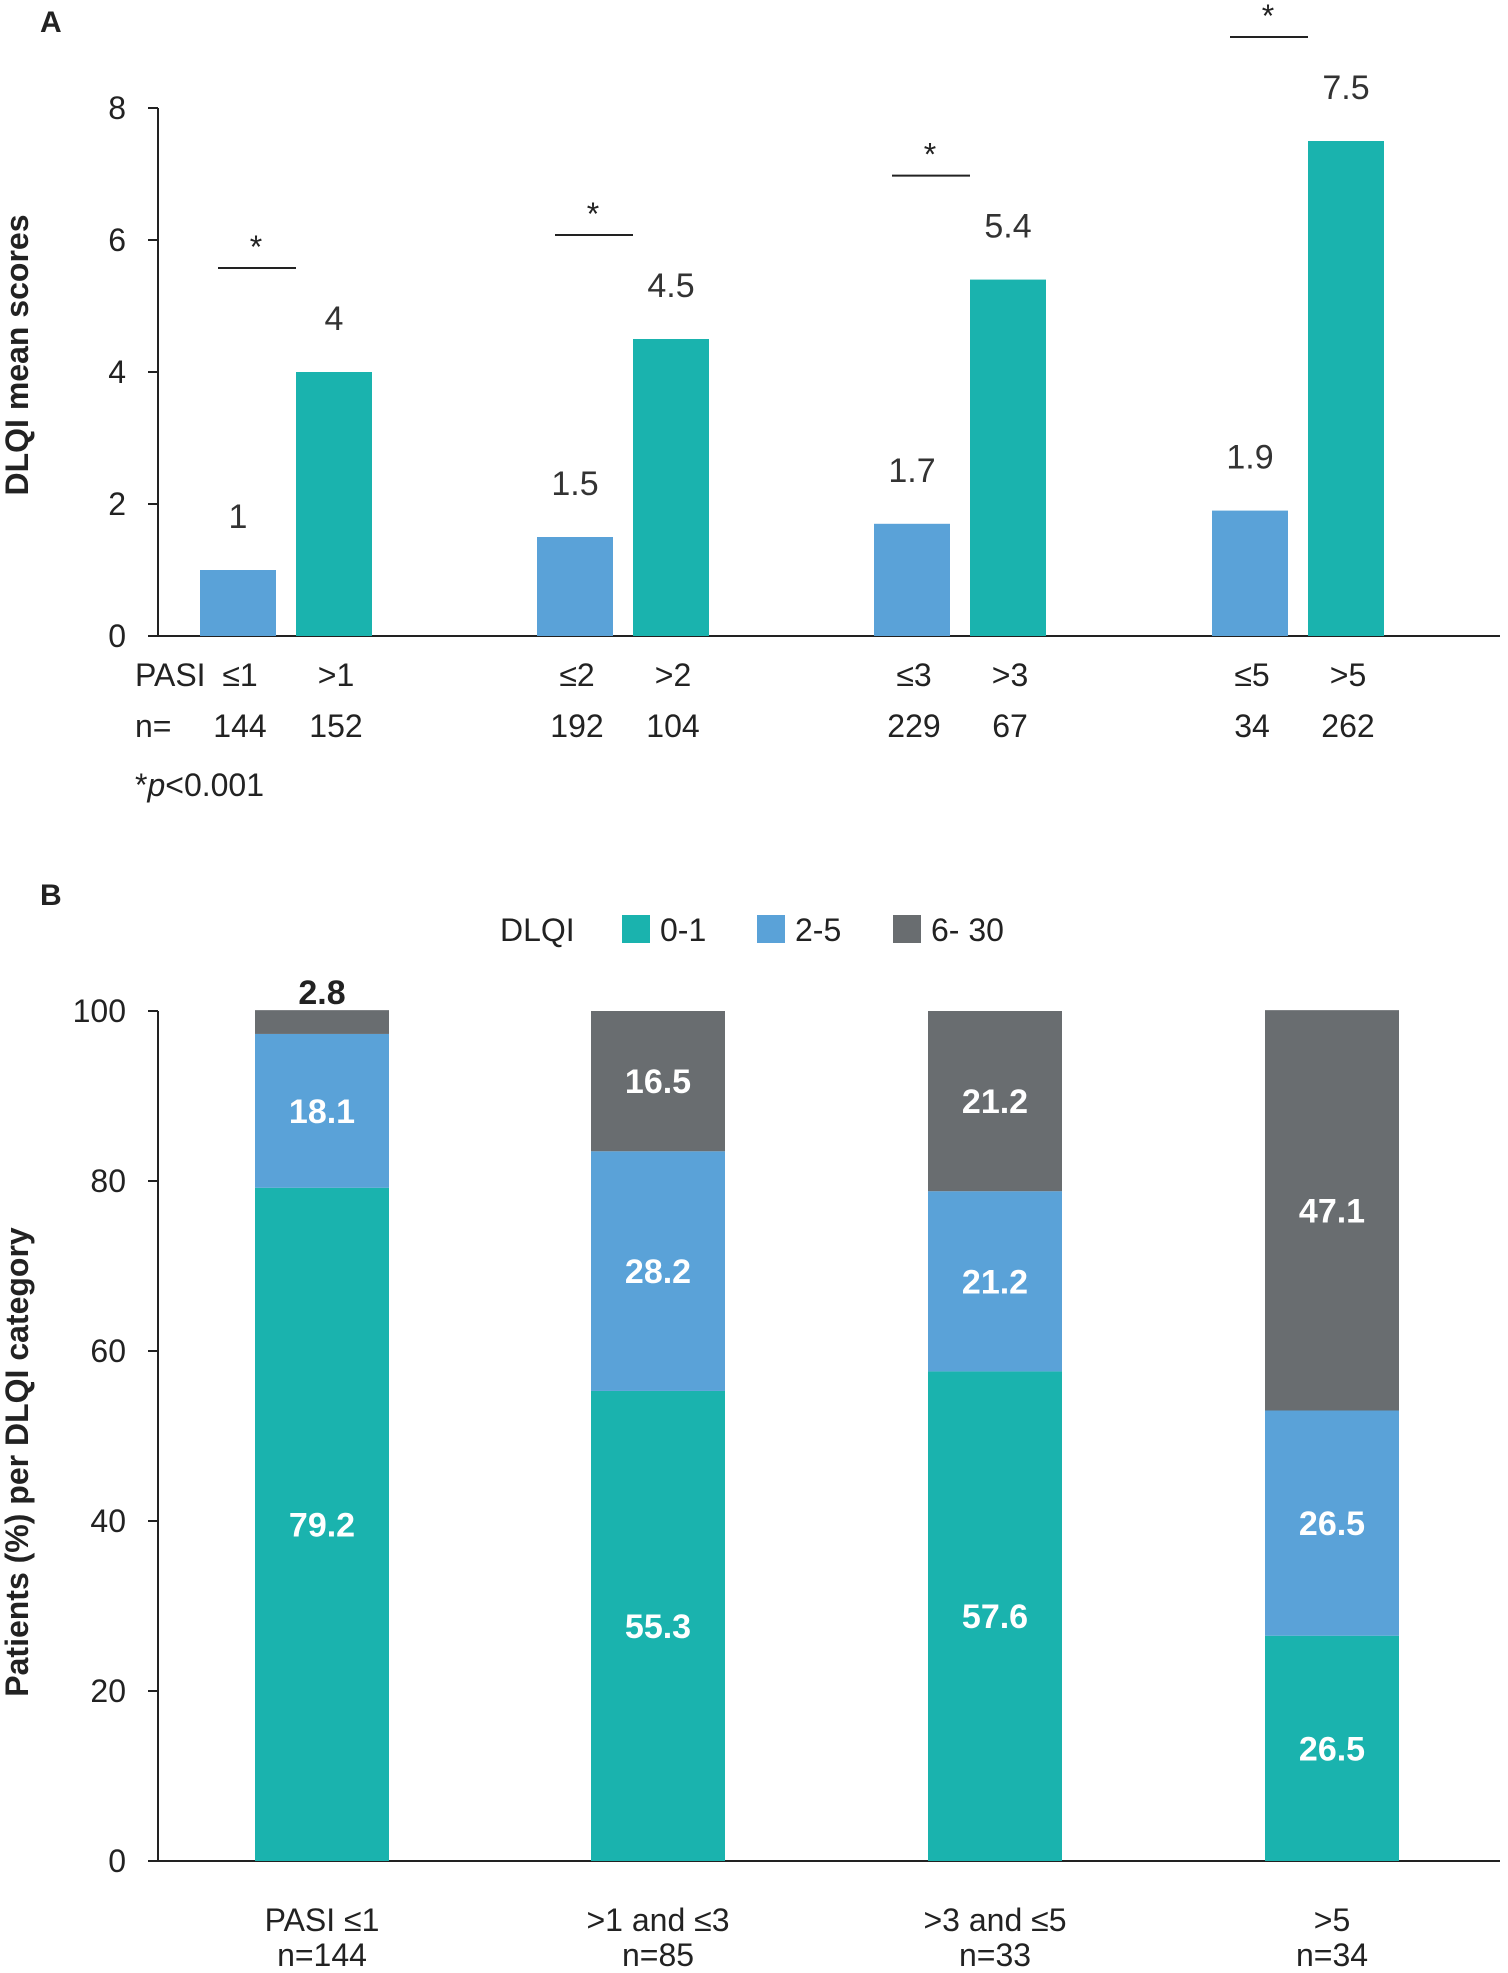 This screenshot has height=1973, width=1508. Describe the element at coordinates (994, 1920) in the screenshot. I see `category-label: >3 and ≤5` at that location.